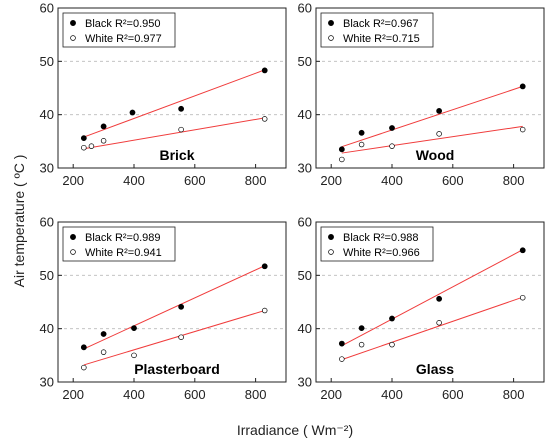 The image size is (550, 442). I want to click on legend-entry: White R²=0.715, so click(381, 39).